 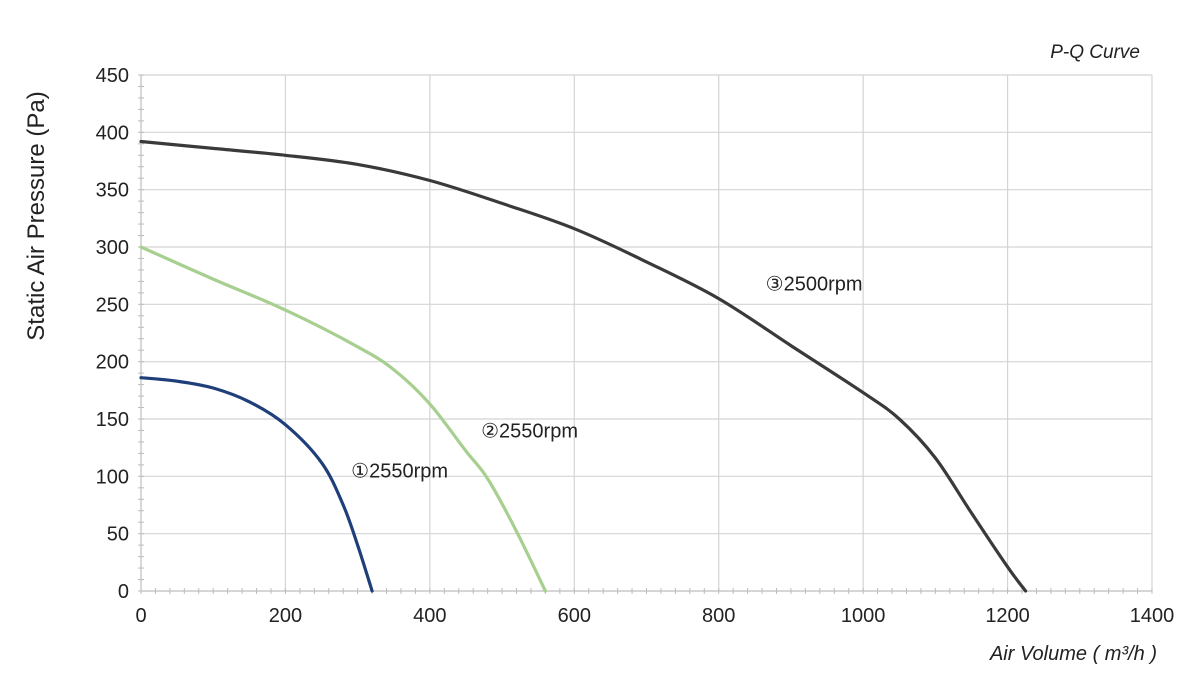 I want to click on series-label: ②2550rpm, so click(x=529, y=431).